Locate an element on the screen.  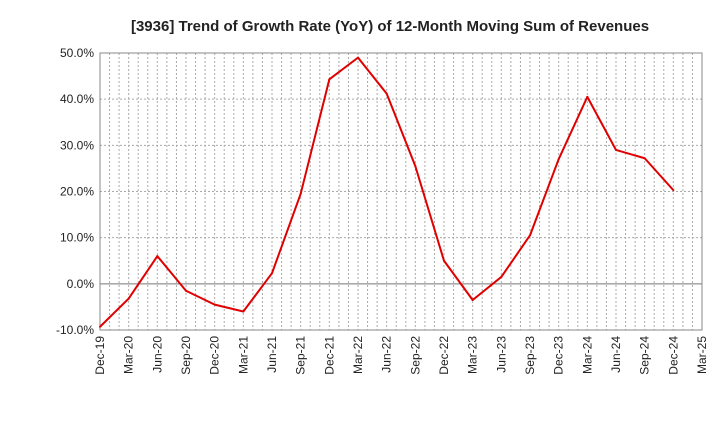
x-tick-label: Sep-21 is located at coordinates (301, 355).